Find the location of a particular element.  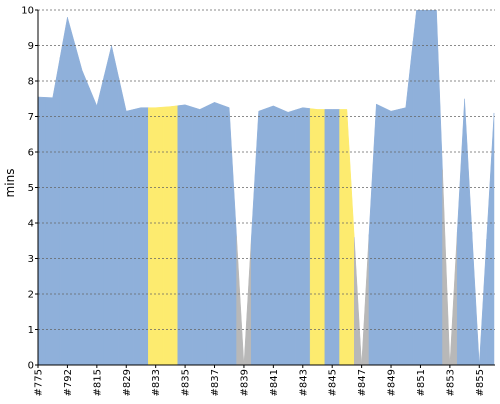

x-tick-label: #853 is located at coordinates (450, 382).